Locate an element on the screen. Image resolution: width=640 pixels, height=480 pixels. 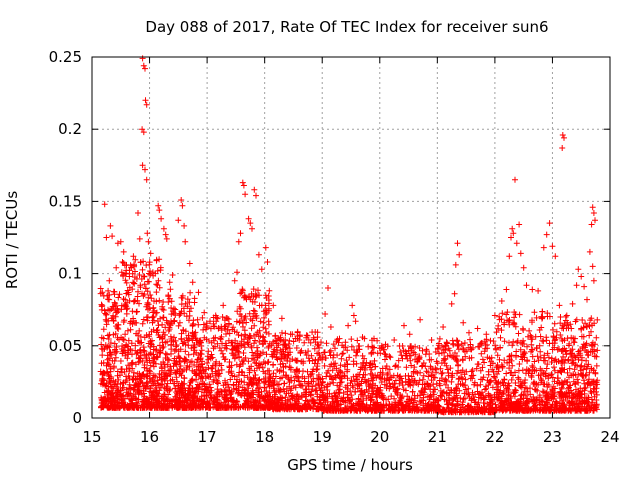
x-tick-label: 19 is located at coordinates (322, 437).